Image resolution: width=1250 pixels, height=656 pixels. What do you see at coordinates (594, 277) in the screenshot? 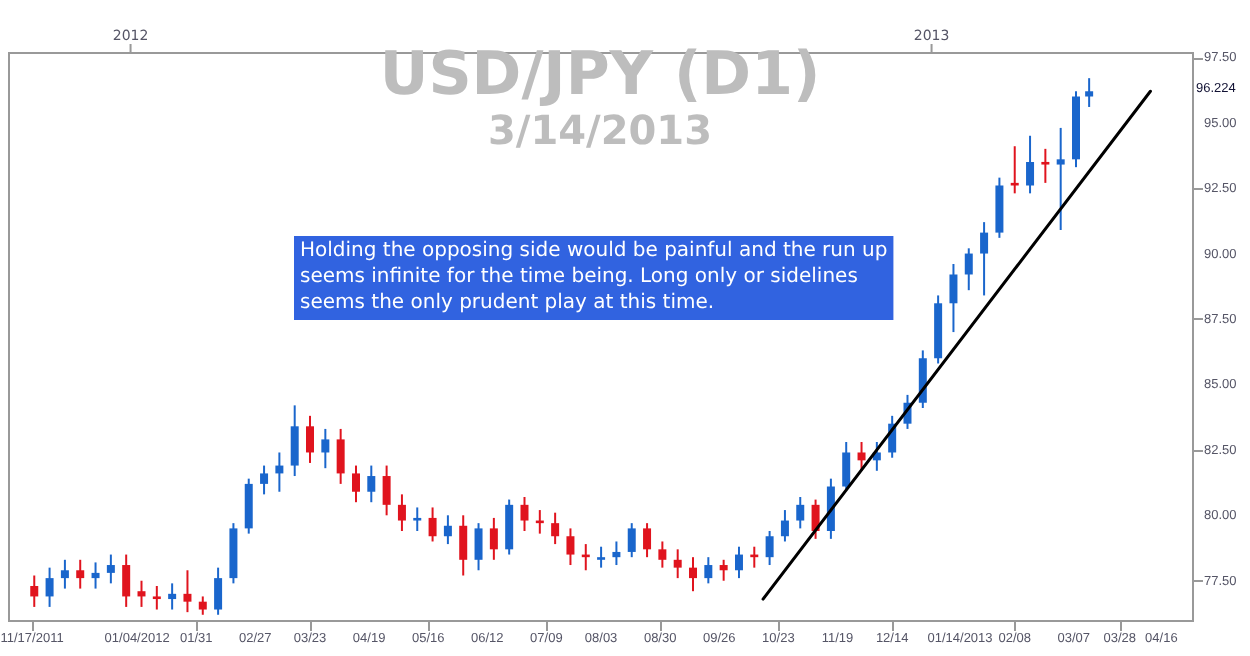
I see `annotation: Holding the opposing side would be painful and the run up seems infinite for the time being. Long only or sidelines seems the only prudent play at this time.` at bounding box center [594, 277].